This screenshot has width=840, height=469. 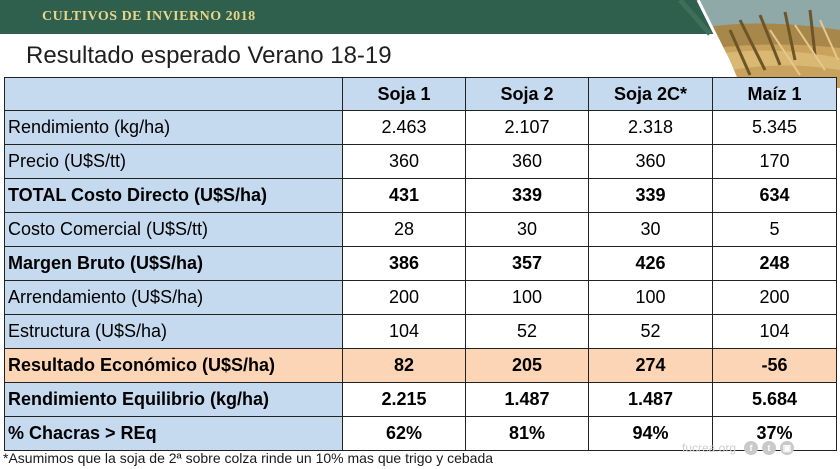 What do you see at coordinates (787, 448) in the screenshot?
I see `instagram-icon: ▣` at bounding box center [787, 448].